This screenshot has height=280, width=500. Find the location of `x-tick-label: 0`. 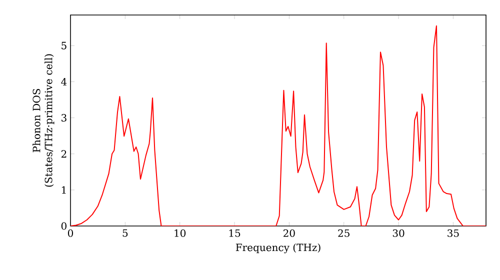

x-tick-label: 0 is located at coordinates (71, 233).